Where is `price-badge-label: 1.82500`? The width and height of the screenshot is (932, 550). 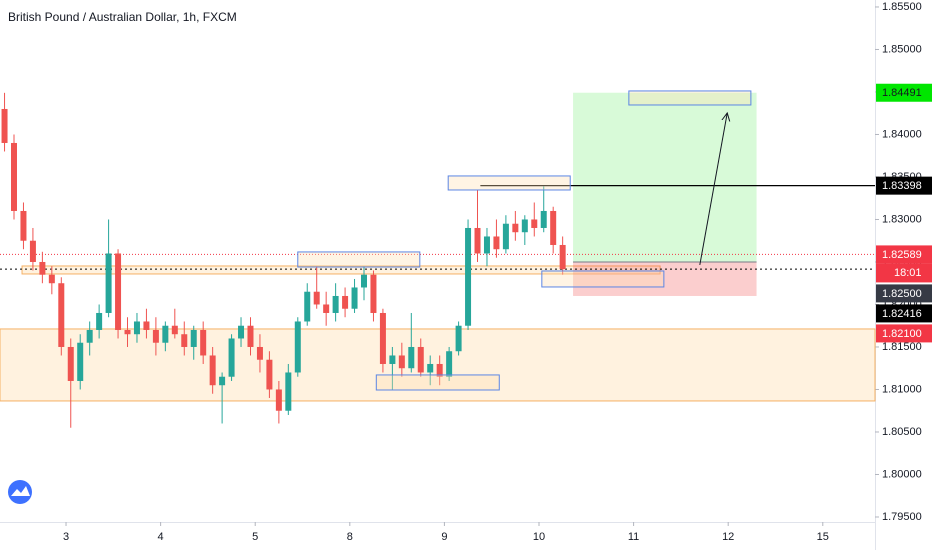 price-badge-label: 1.82500 is located at coordinates (902, 294).